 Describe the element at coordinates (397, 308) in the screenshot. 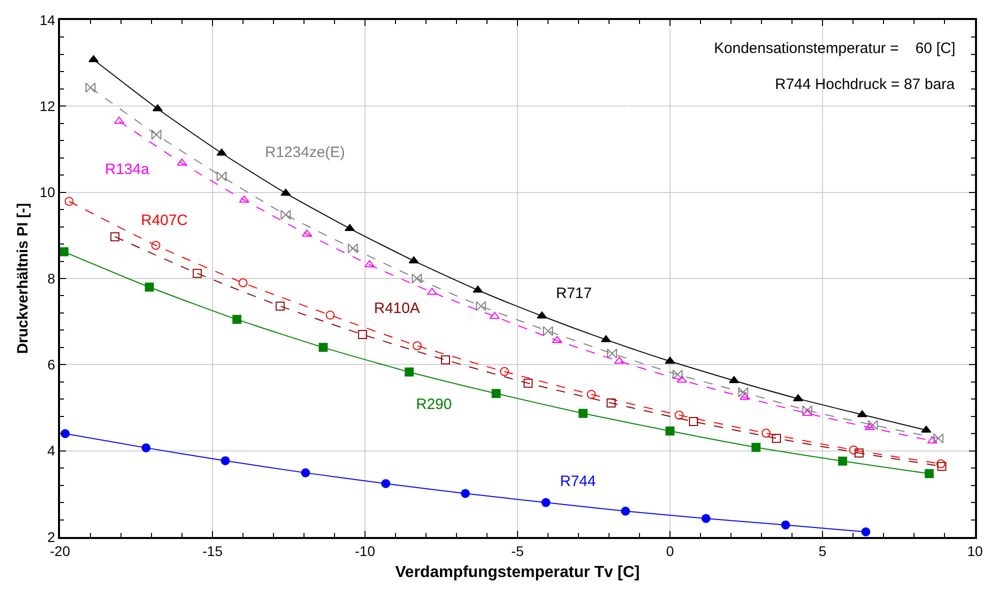

I see `series-label: R410A` at that location.